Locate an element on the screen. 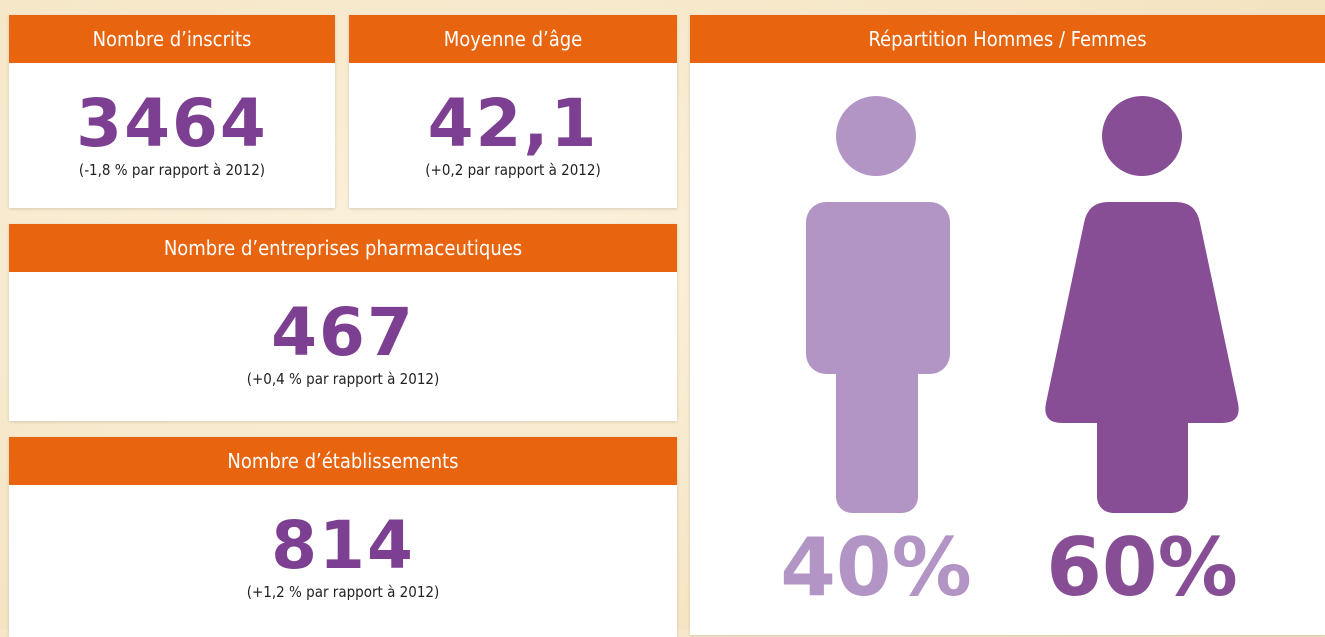  card-value: 467 is located at coordinates (343, 332).